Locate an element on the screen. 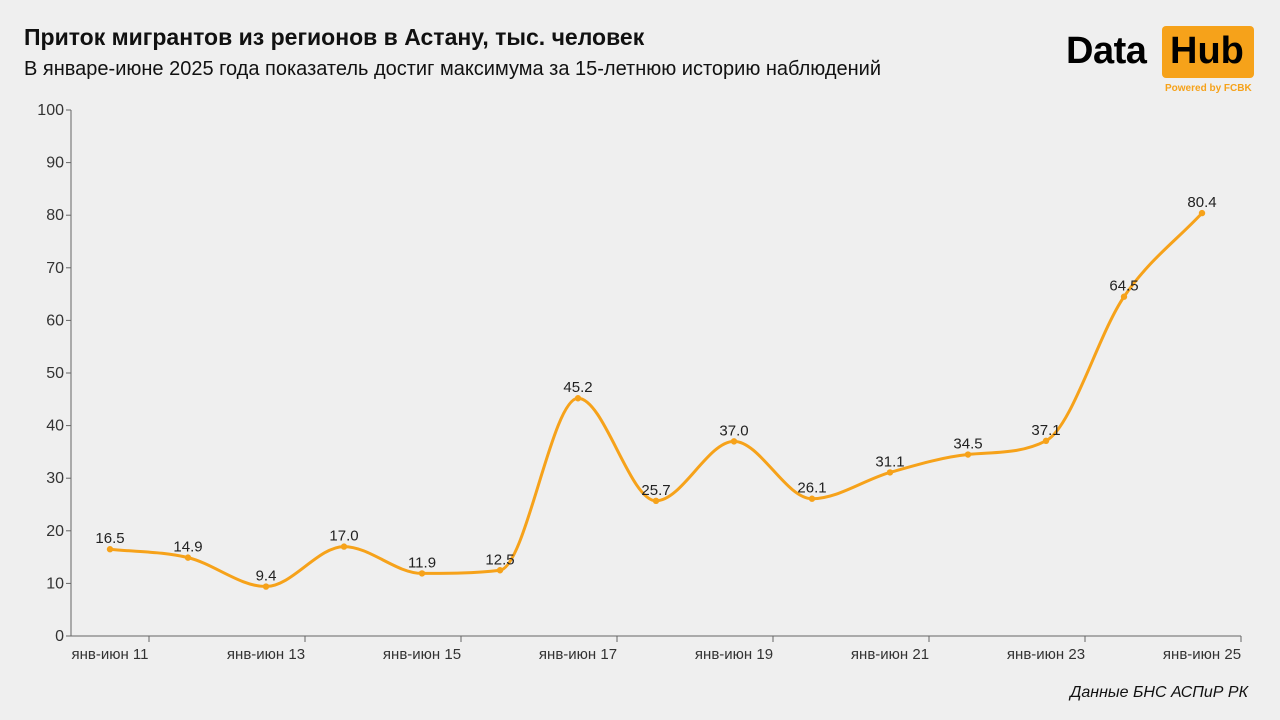  y-tick-label: 0 is located at coordinates (59, 636).